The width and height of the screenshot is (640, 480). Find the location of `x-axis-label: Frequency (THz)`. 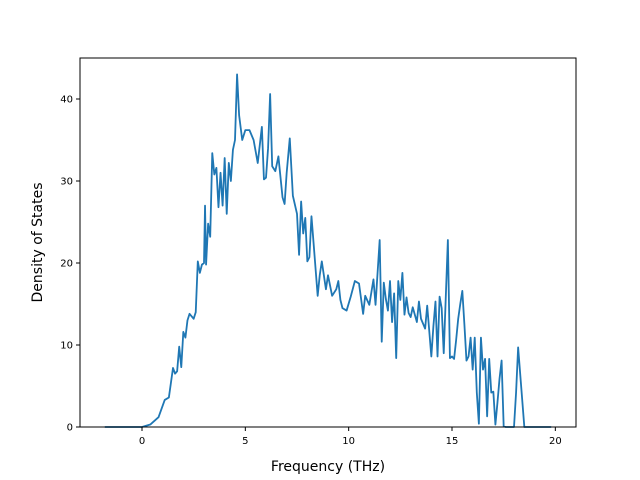

x-axis-label: Frequency (THz) is located at coordinates (328, 467).